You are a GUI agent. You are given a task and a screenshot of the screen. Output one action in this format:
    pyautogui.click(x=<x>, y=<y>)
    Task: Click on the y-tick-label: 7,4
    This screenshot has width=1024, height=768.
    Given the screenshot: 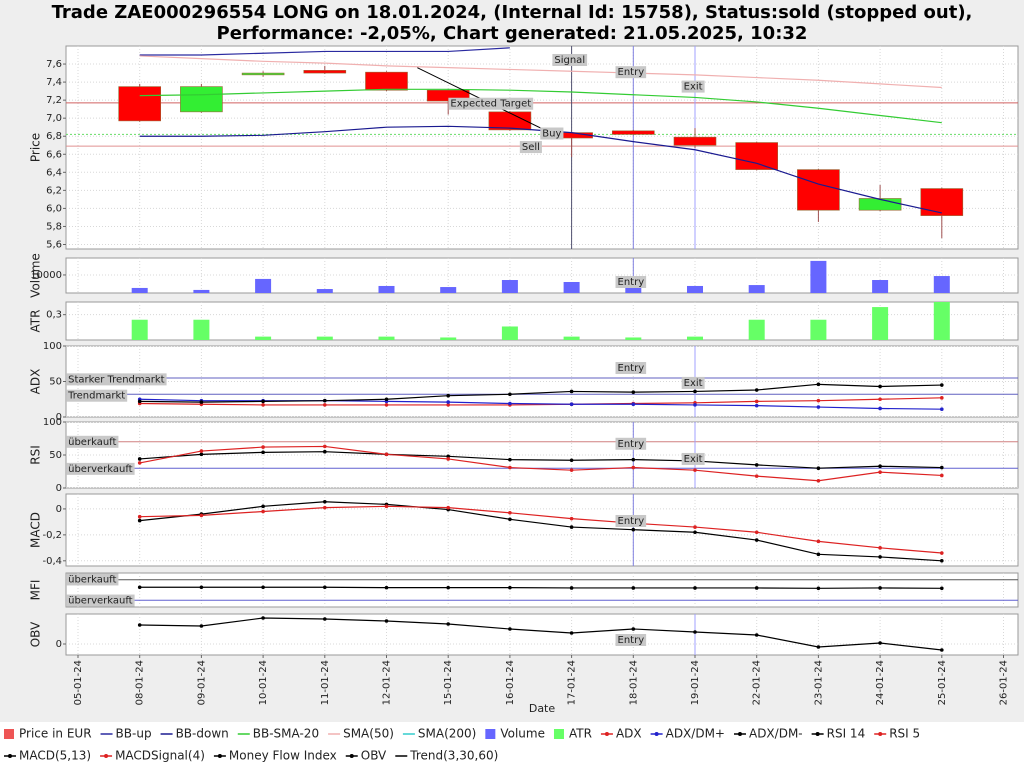 What is the action you would take?
    pyautogui.click(x=54, y=82)
    